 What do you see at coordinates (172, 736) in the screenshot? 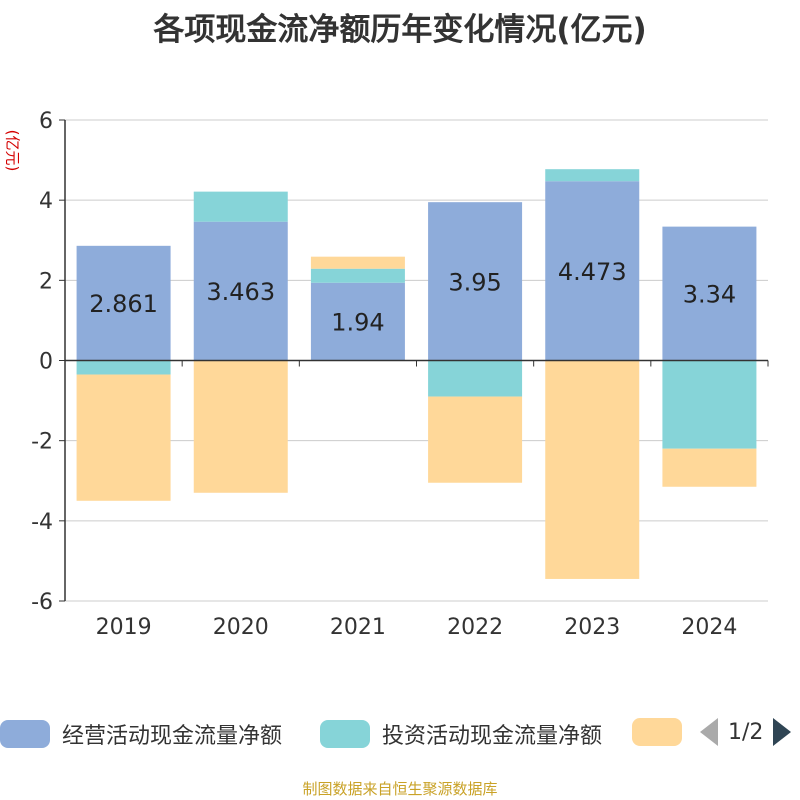
I see `legend-label-operating: 经营活动现金流量净额` at bounding box center [172, 736].